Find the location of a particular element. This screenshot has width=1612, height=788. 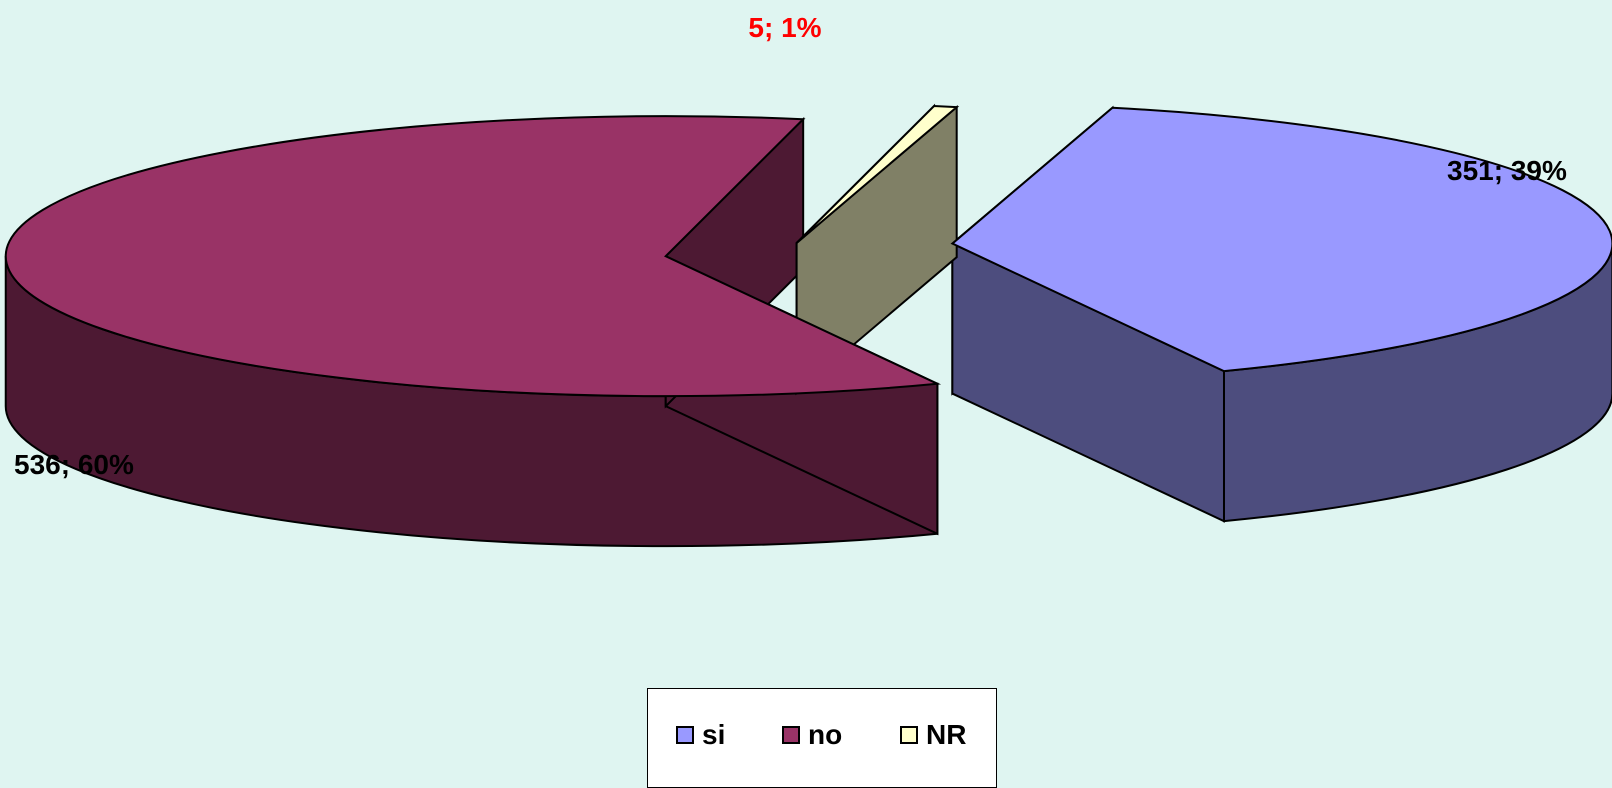

legend-swatch-no is located at coordinates (791, 735).